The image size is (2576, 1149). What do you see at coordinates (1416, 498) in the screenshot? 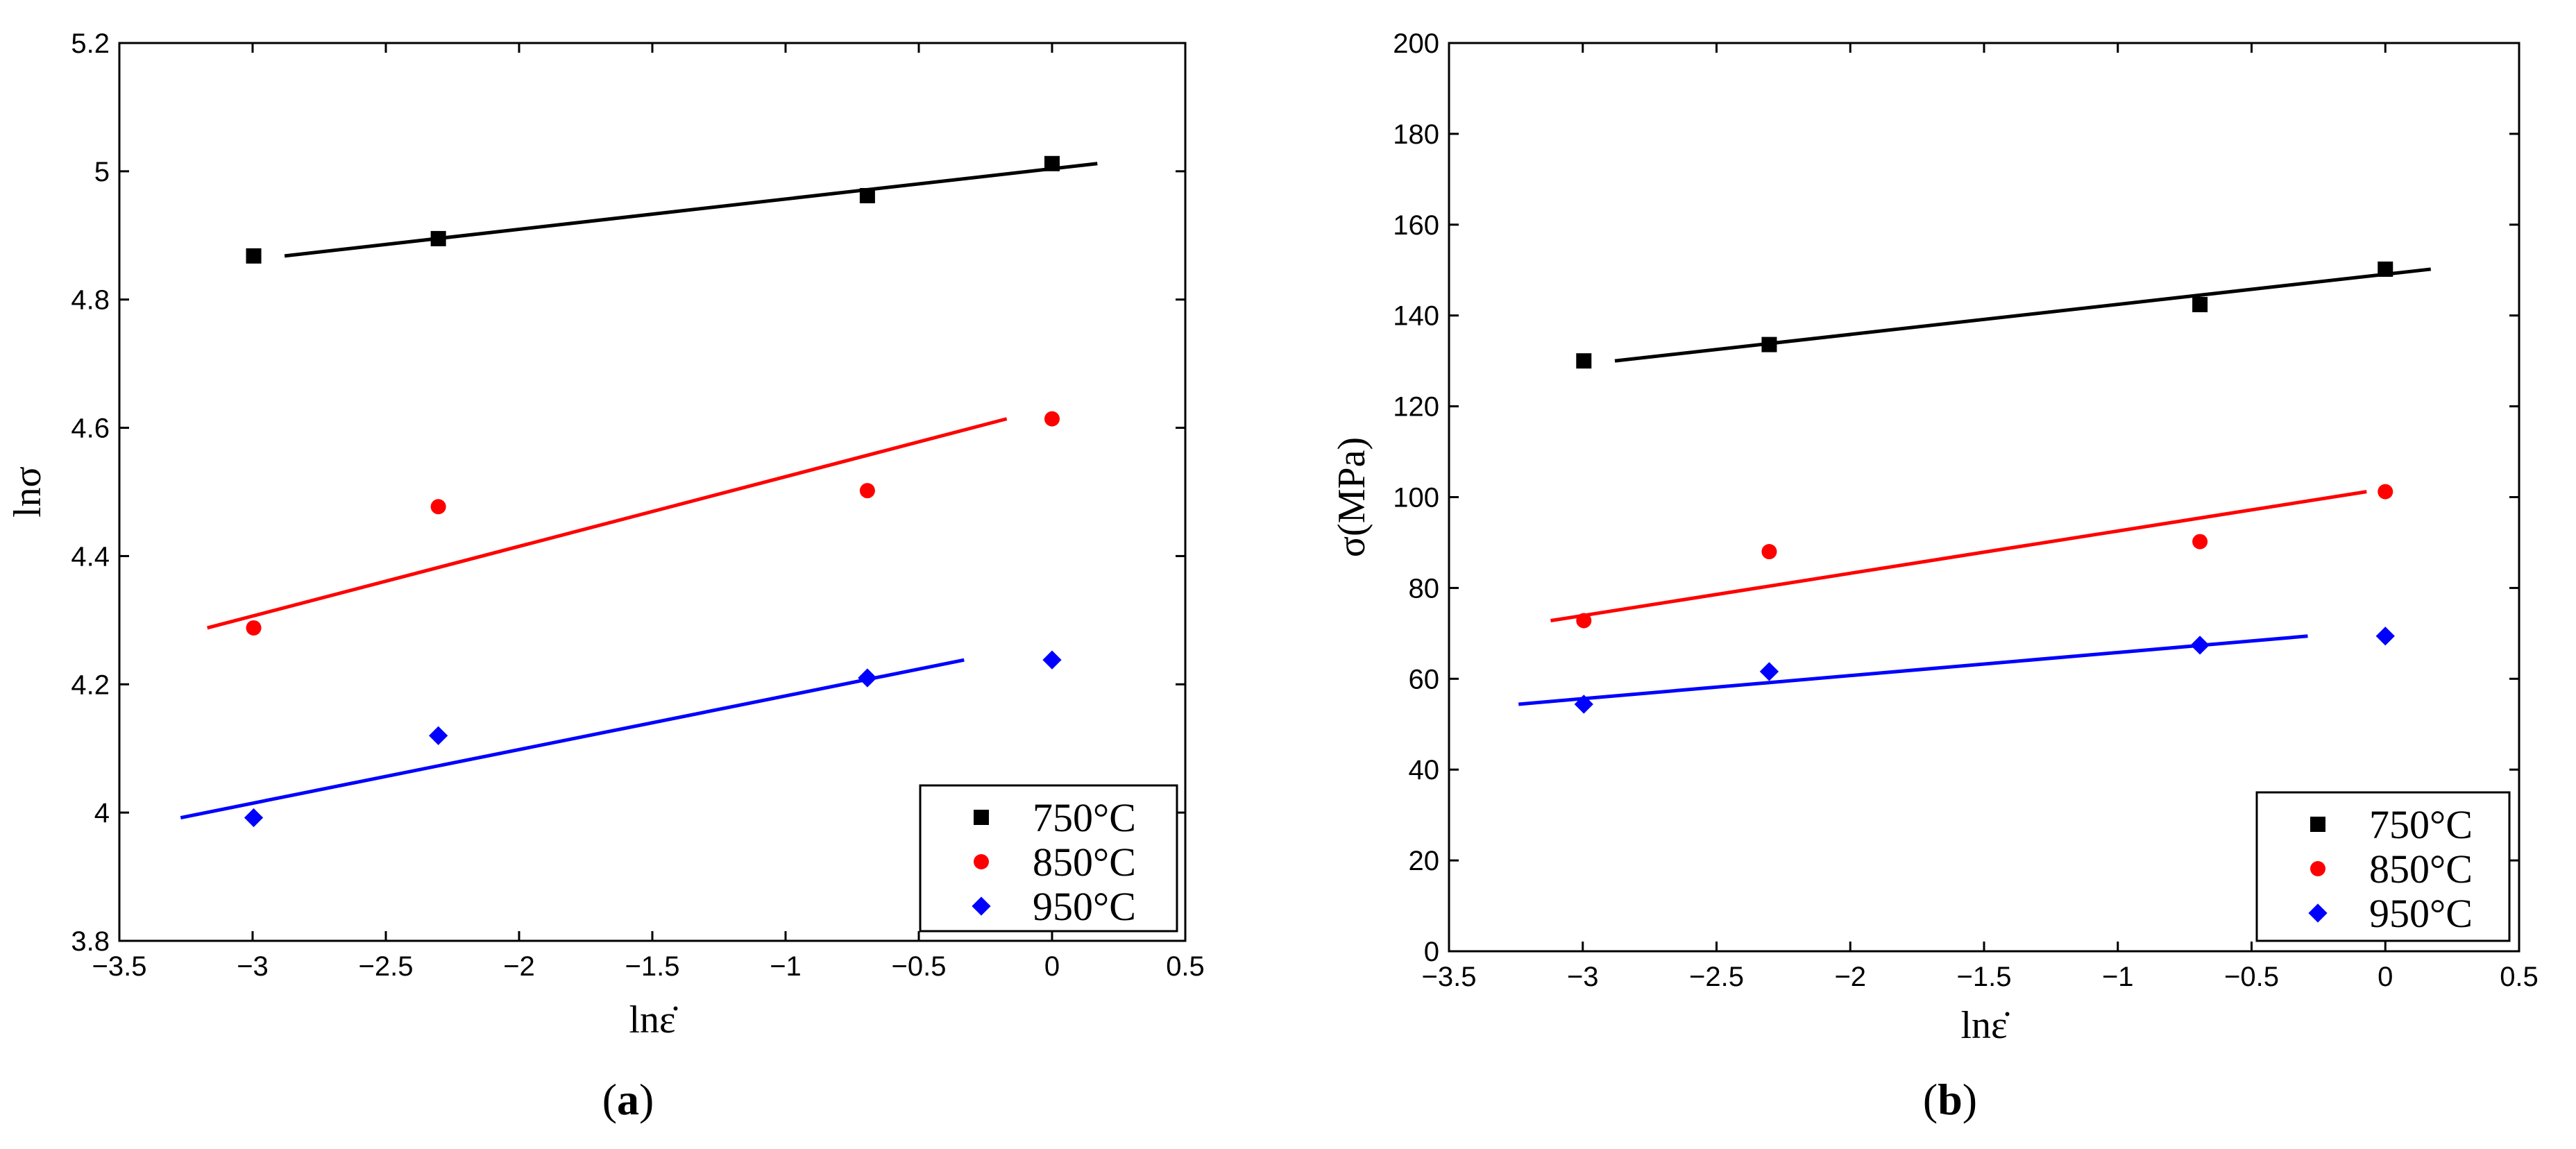
I see `y-tick-label: 100` at bounding box center [1416, 498].